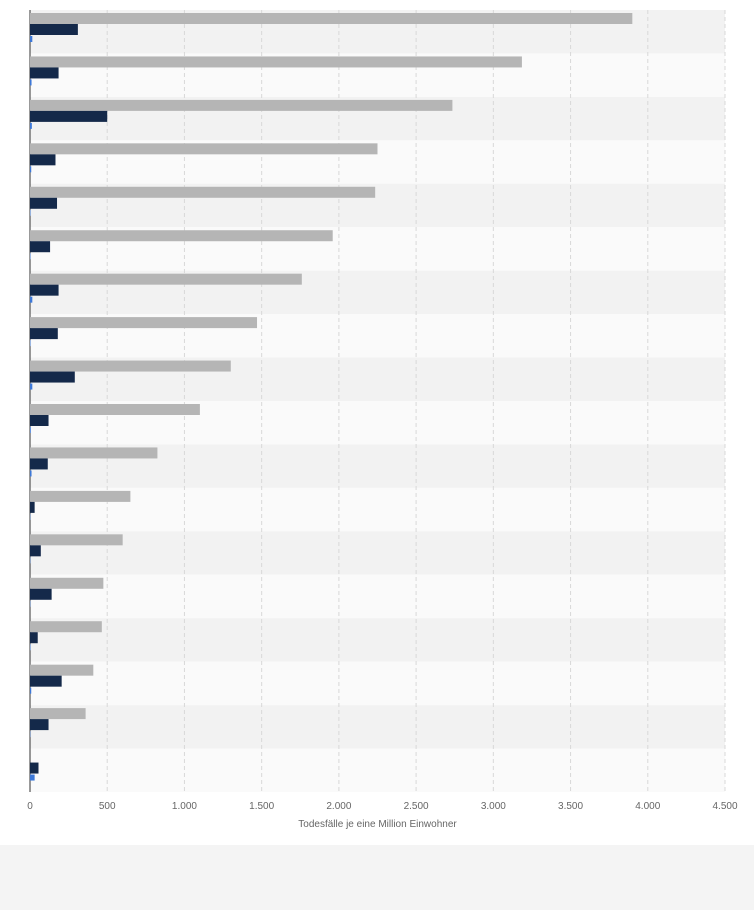 This screenshot has height=910, width=754. What do you see at coordinates (724, 806) in the screenshot?
I see `x-tick-label: 4.500` at bounding box center [724, 806].